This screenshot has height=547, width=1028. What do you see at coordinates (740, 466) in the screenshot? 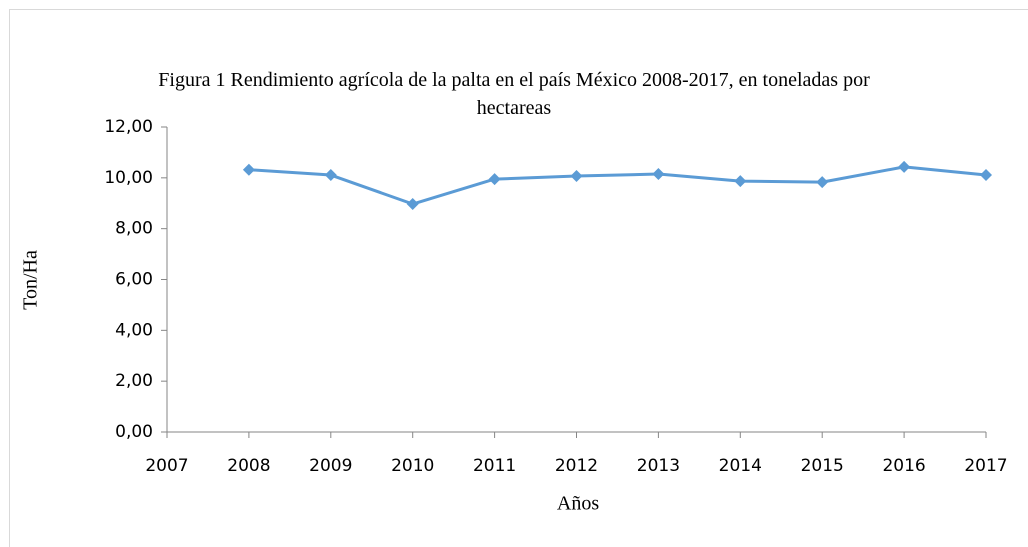
I see `x-tick-label: 2014` at bounding box center [740, 466].